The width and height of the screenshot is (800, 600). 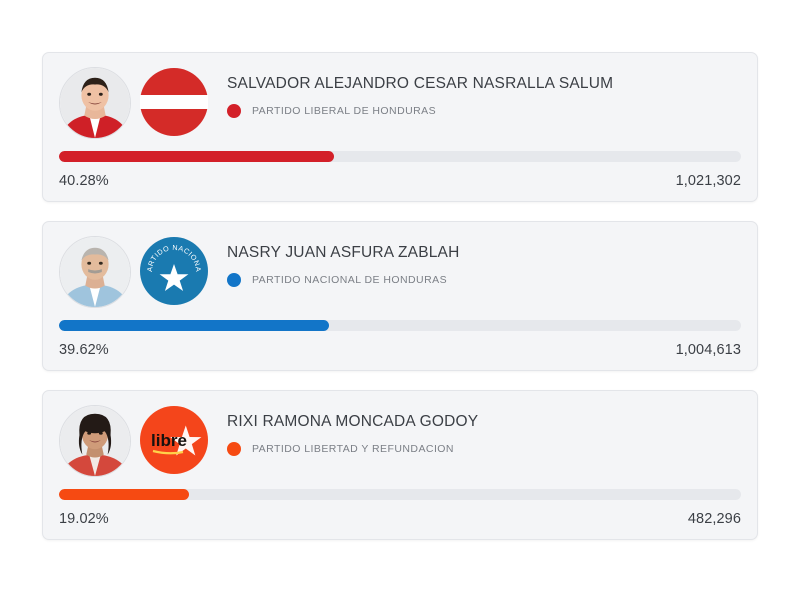 I want to click on party-row: PARTIDO LIBERAL DE HONDURAS, so click(x=484, y=111).